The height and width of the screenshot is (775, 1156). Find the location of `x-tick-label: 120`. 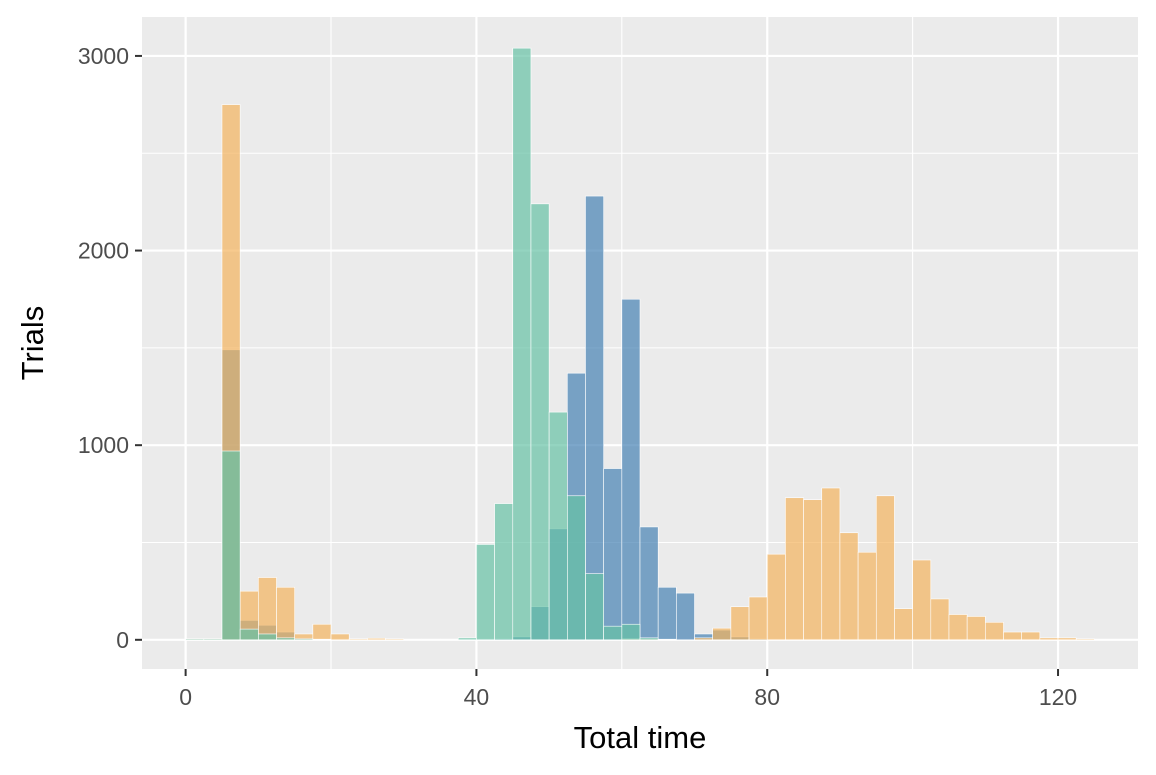

x-tick-label: 120 is located at coordinates (1058, 697).